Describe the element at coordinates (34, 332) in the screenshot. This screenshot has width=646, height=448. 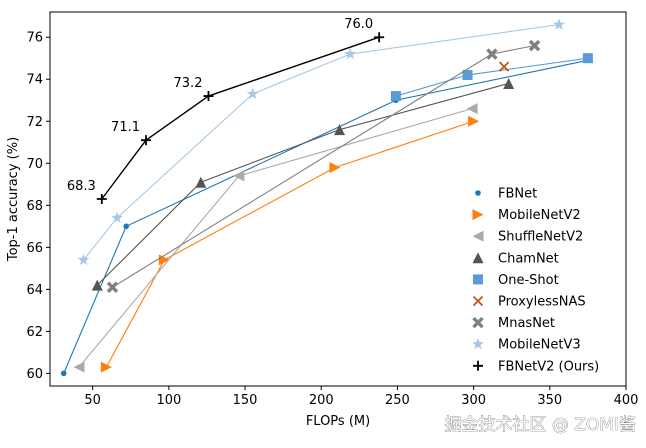
I see `y-tick-label: 62` at that location.